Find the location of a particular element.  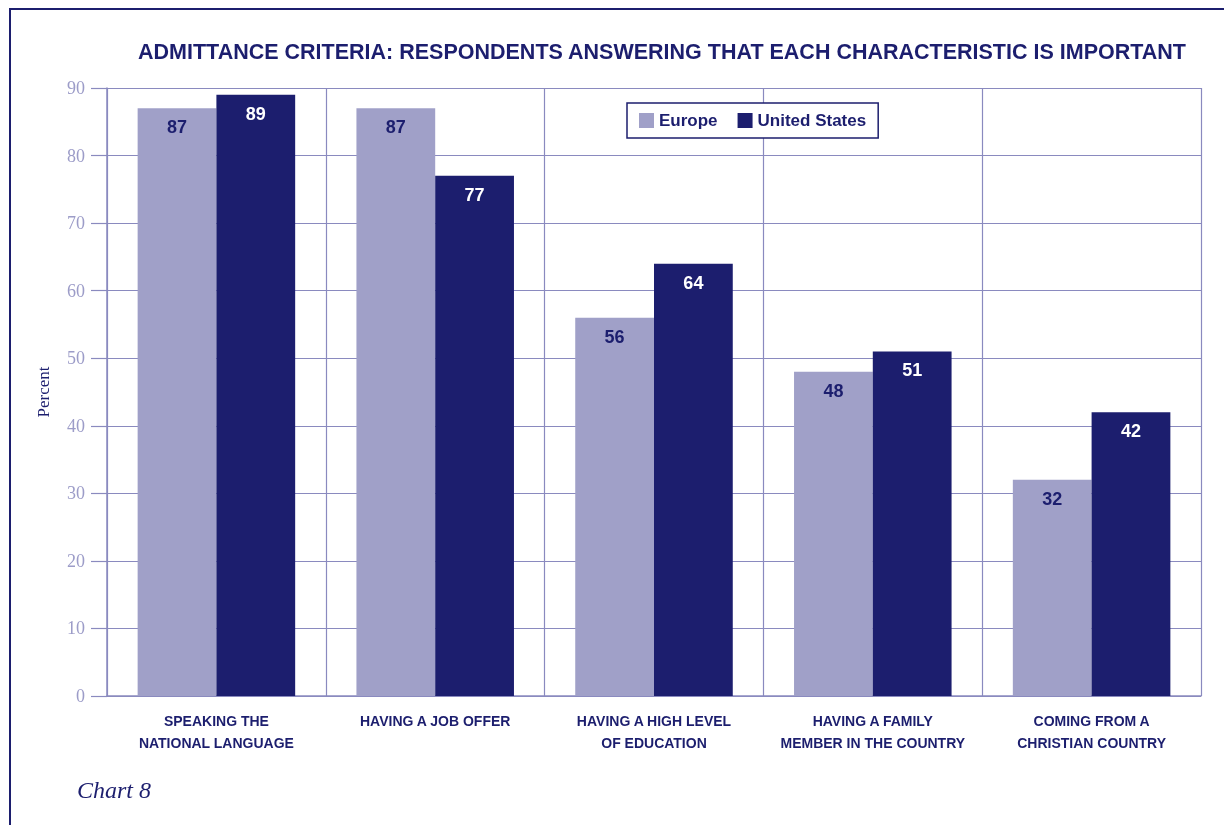

y-tick-label: 20 is located at coordinates (76, 560).